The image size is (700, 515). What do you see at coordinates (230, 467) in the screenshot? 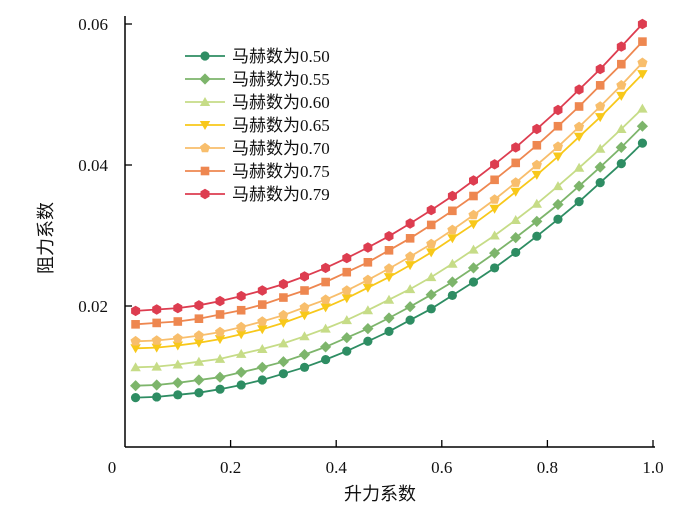
I see `x-tick-label: 0.2` at bounding box center [230, 467].